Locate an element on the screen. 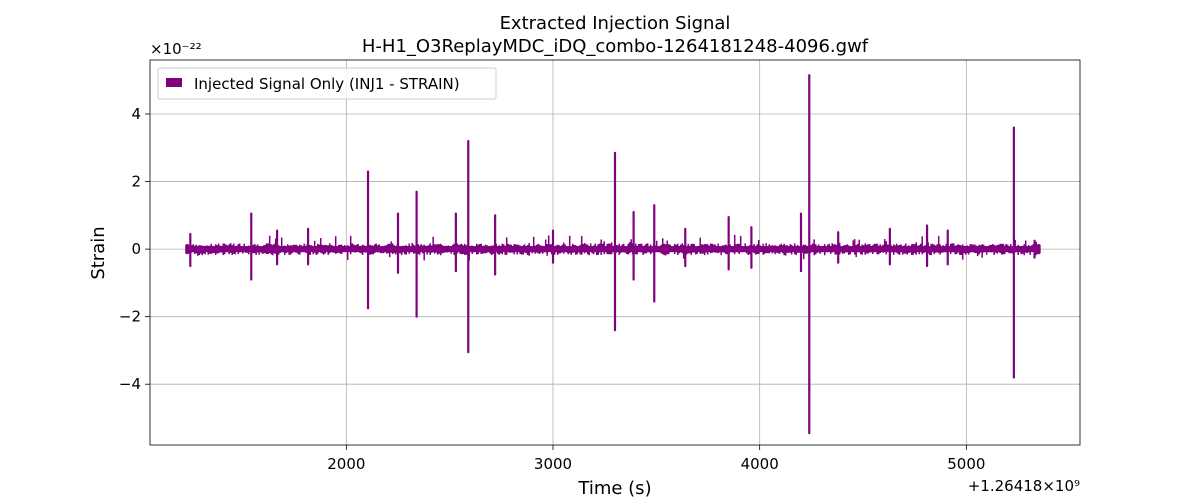  legend-box is located at coordinates (327, 83).